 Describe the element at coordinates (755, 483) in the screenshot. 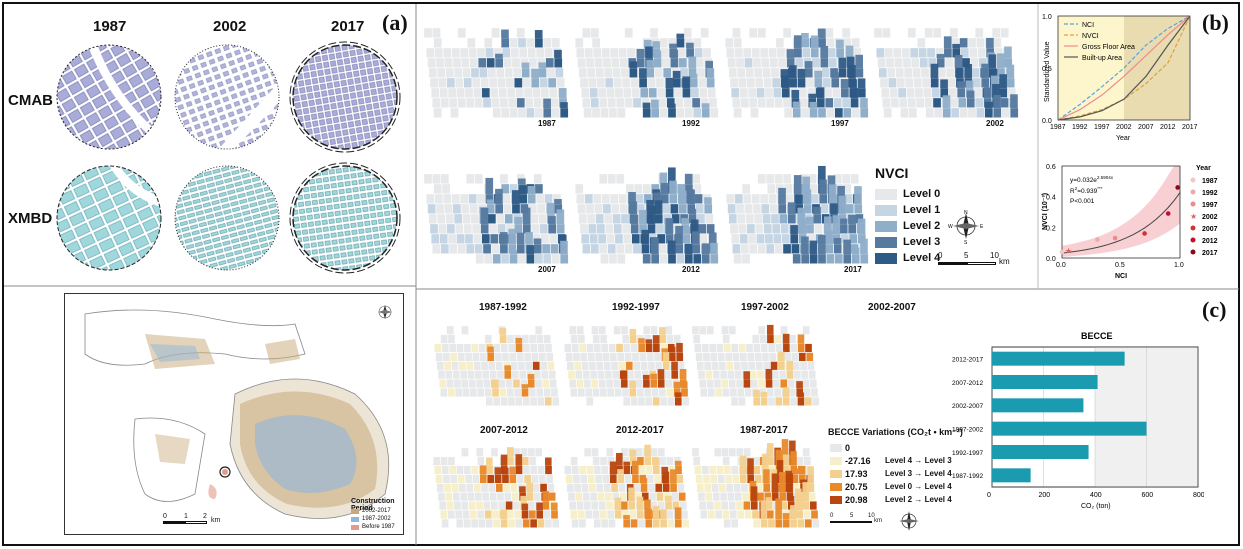

I see `becce-map-1987-2017` at that location.